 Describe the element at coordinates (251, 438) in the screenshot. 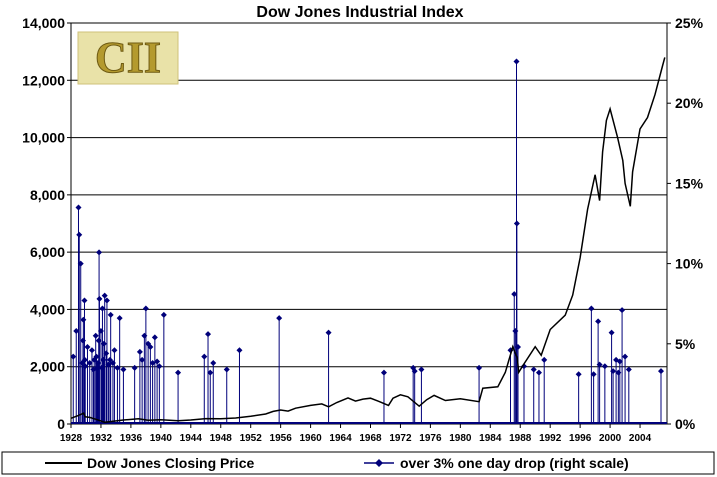

I see `x-tick-label: 1952` at that location.